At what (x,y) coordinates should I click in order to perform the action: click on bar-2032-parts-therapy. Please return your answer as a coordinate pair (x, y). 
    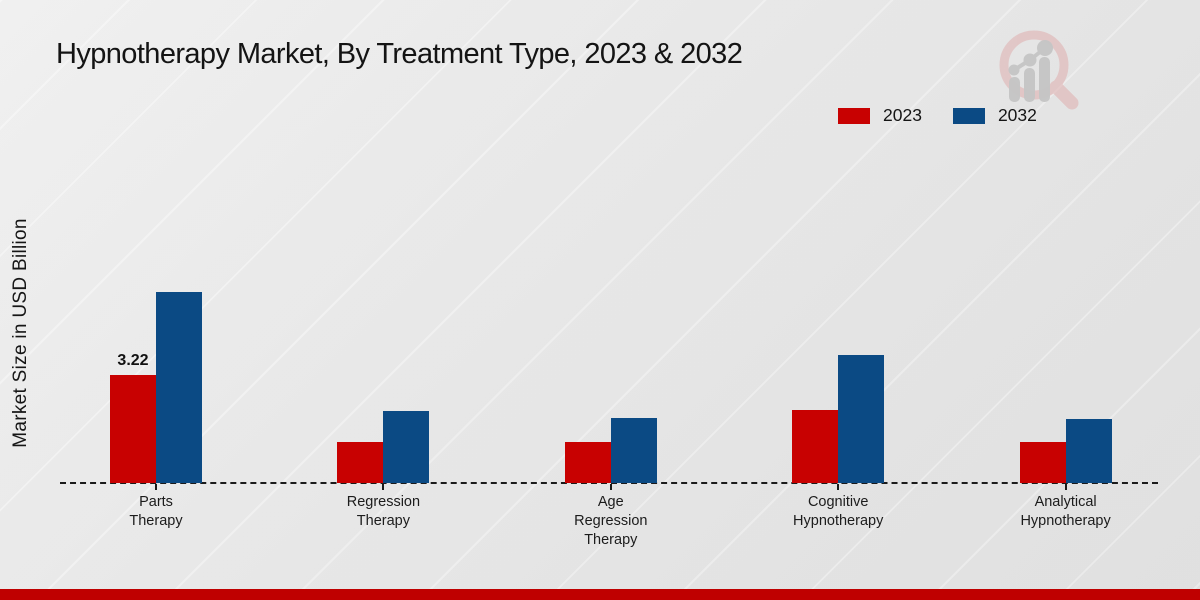
    Looking at the image, I should click on (179, 387).